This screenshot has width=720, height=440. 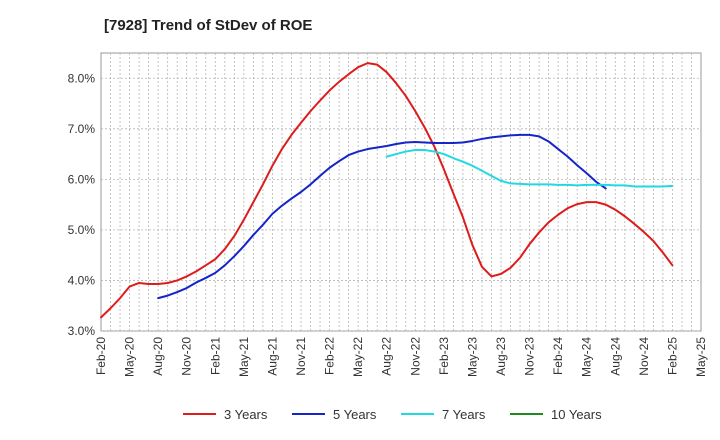 I want to click on x-tick-label: Nov-20, so click(x=187, y=356).